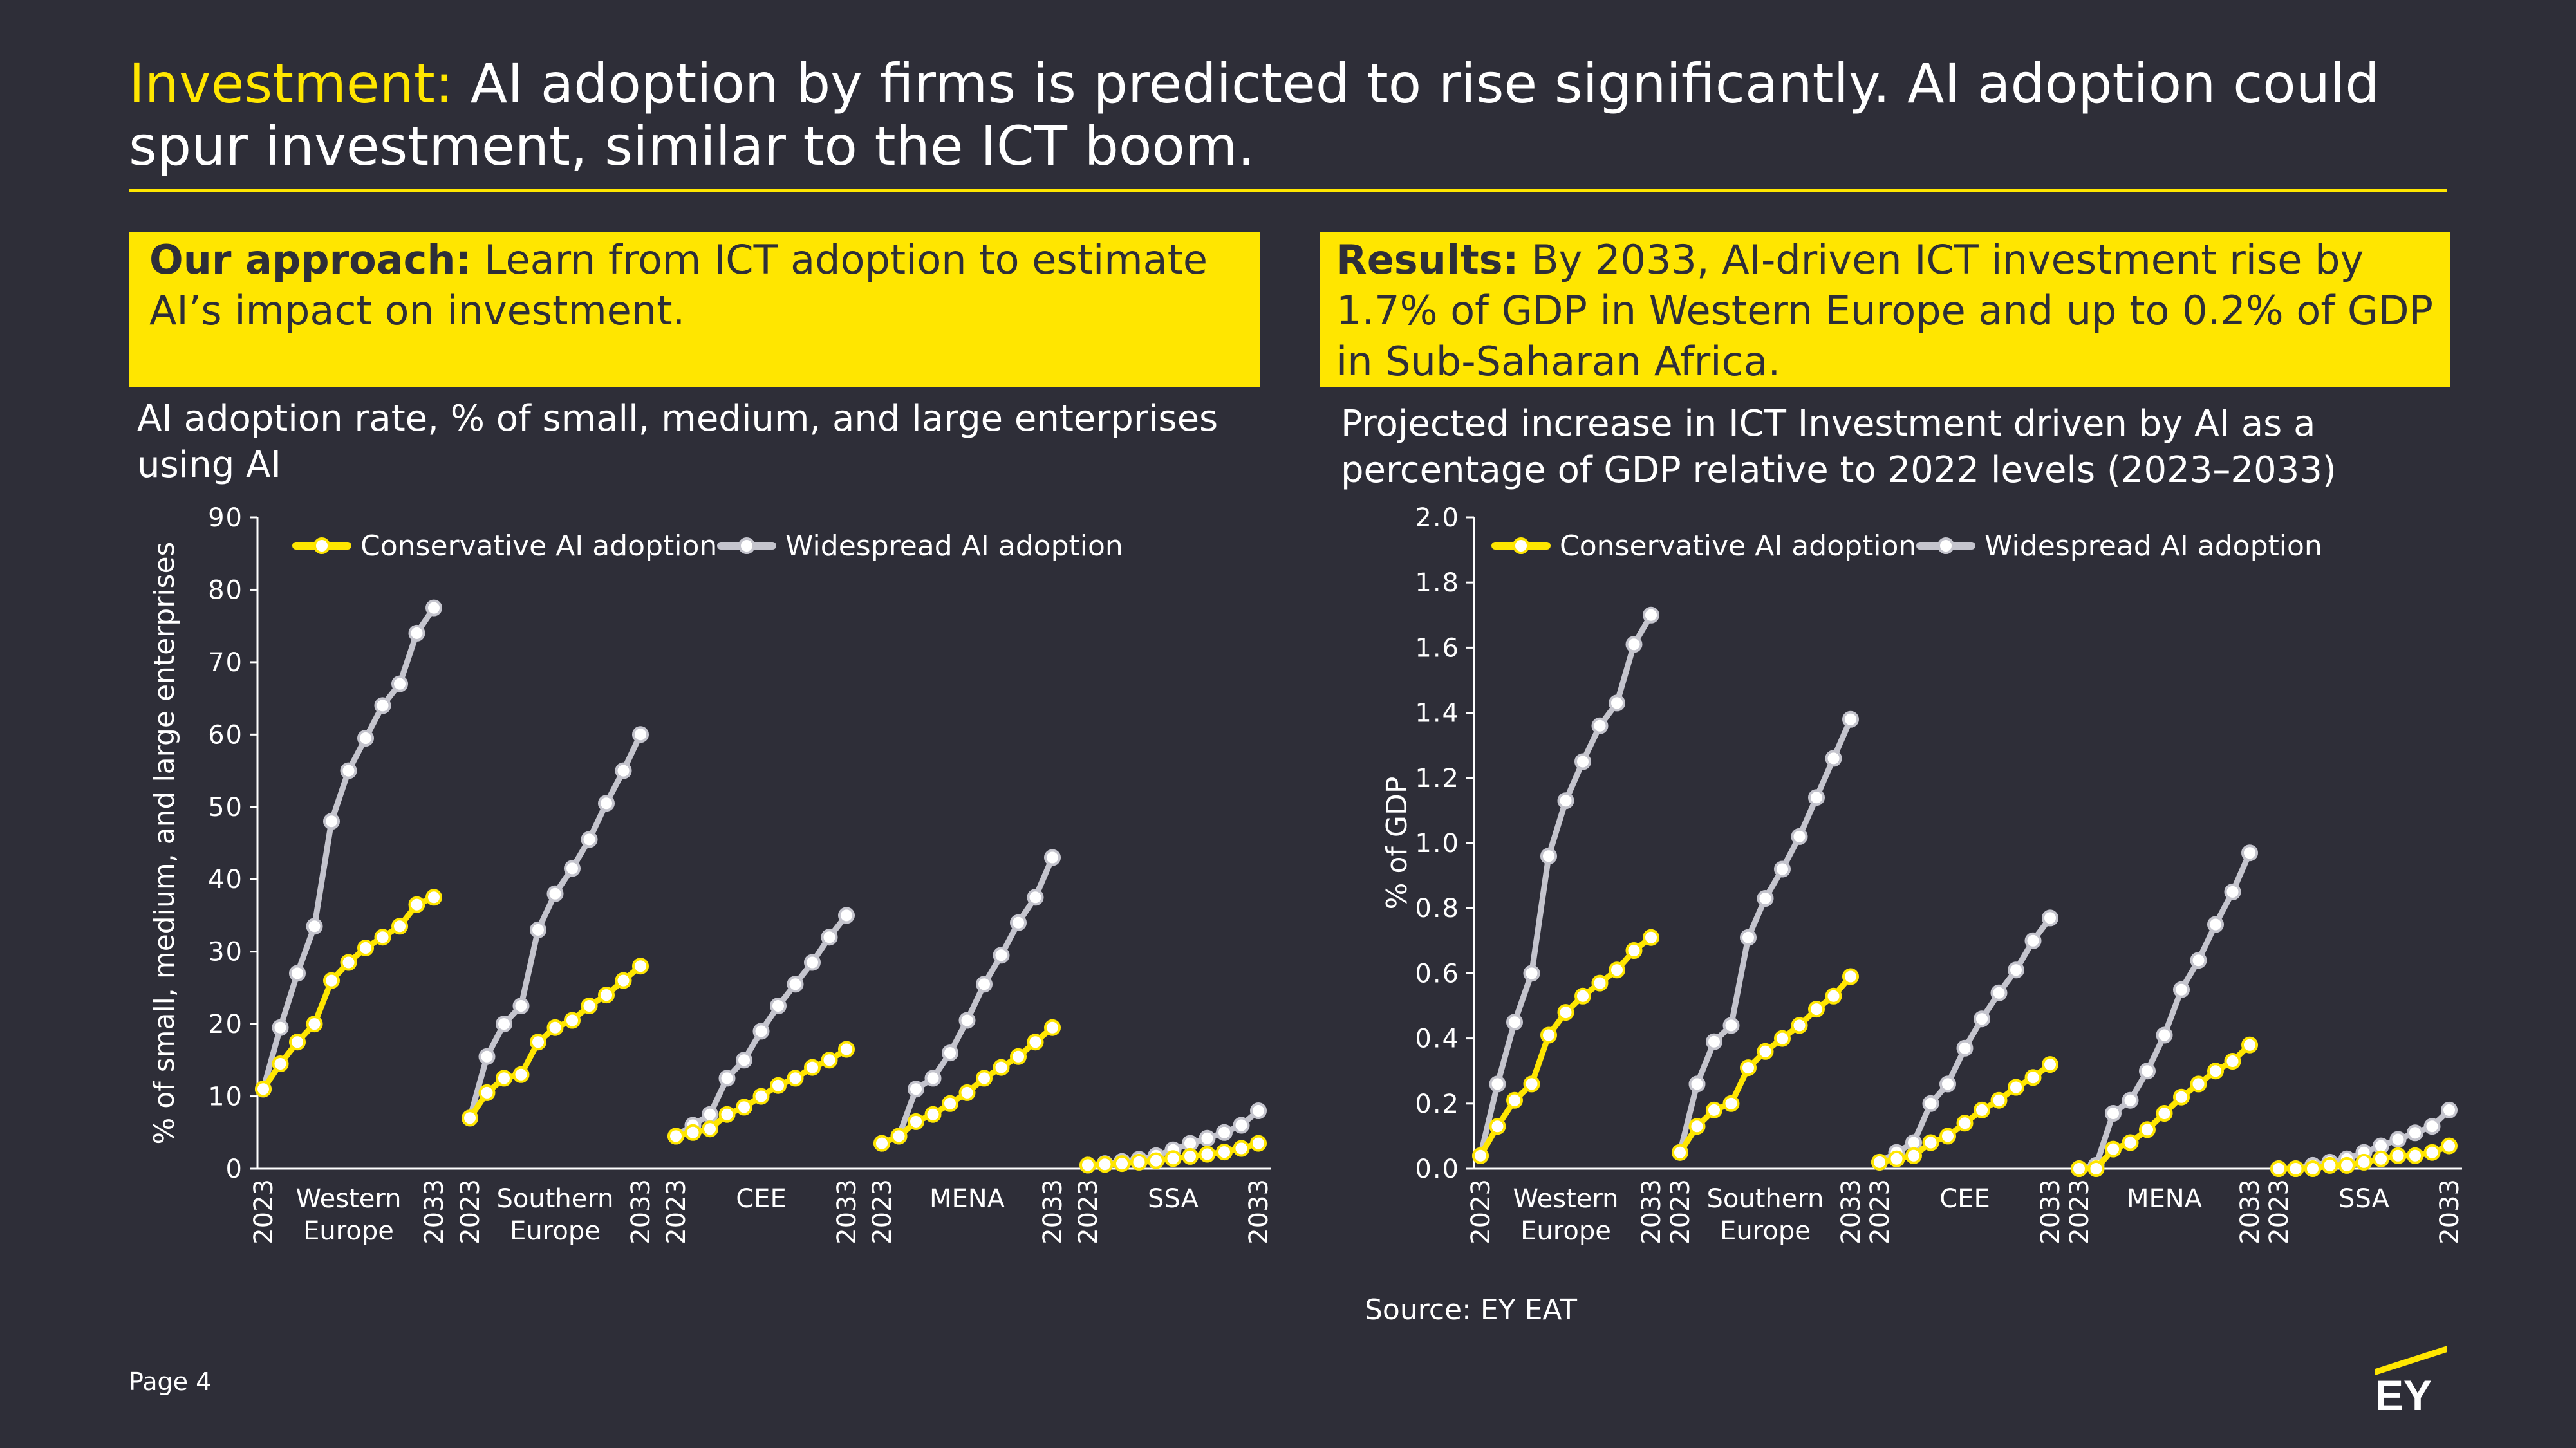 The height and width of the screenshot is (1448, 2576). I want to click on left-year-label: 2033, so click(847, 1212).